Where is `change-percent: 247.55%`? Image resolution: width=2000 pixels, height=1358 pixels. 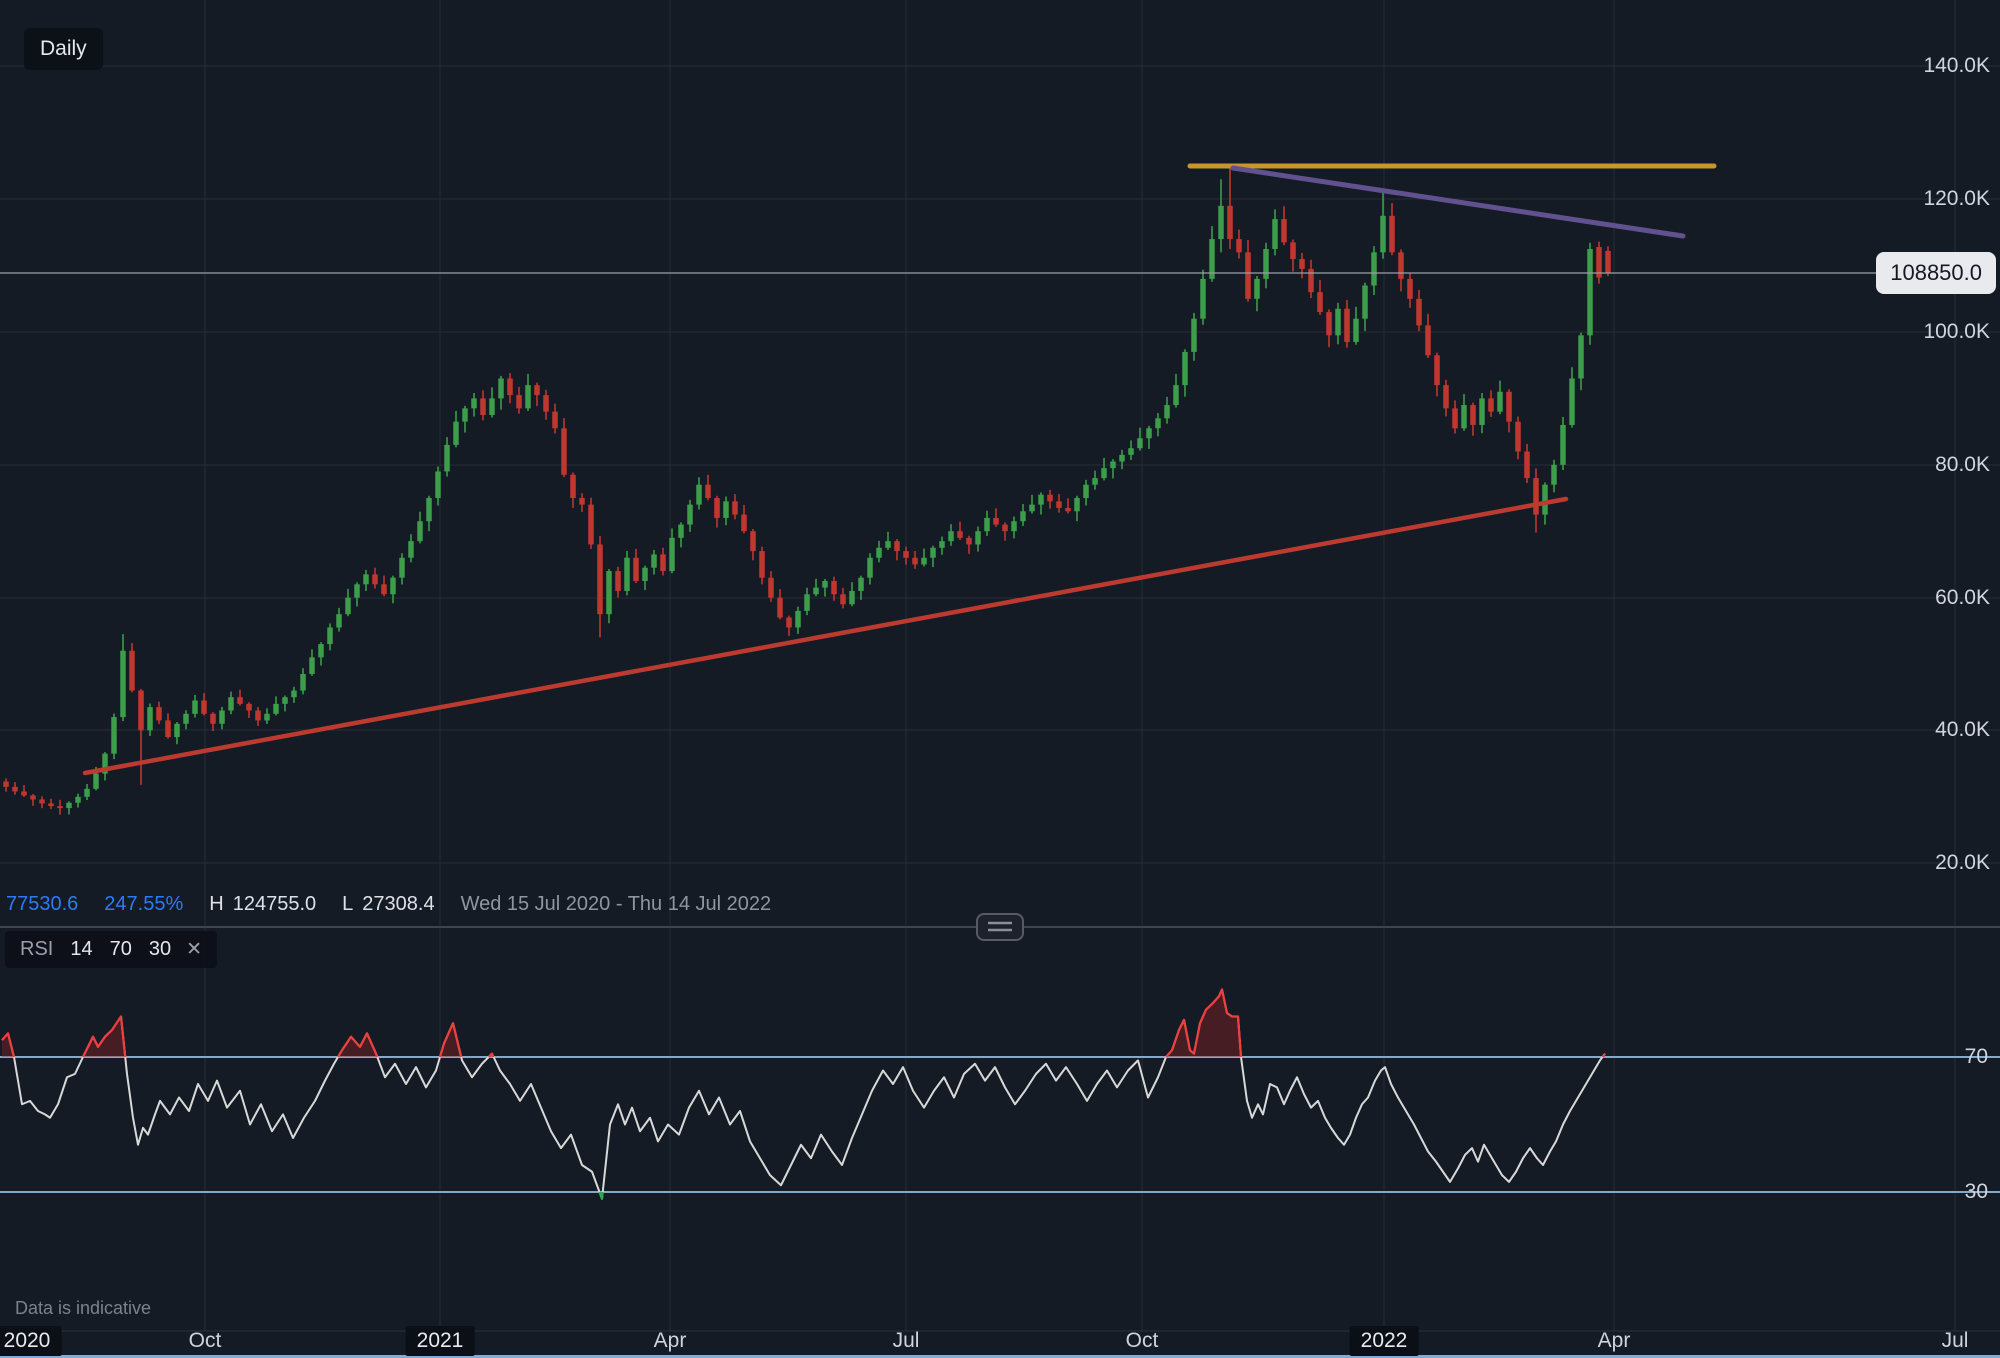 change-percent: 247.55% is located at coordinates (144, 904).